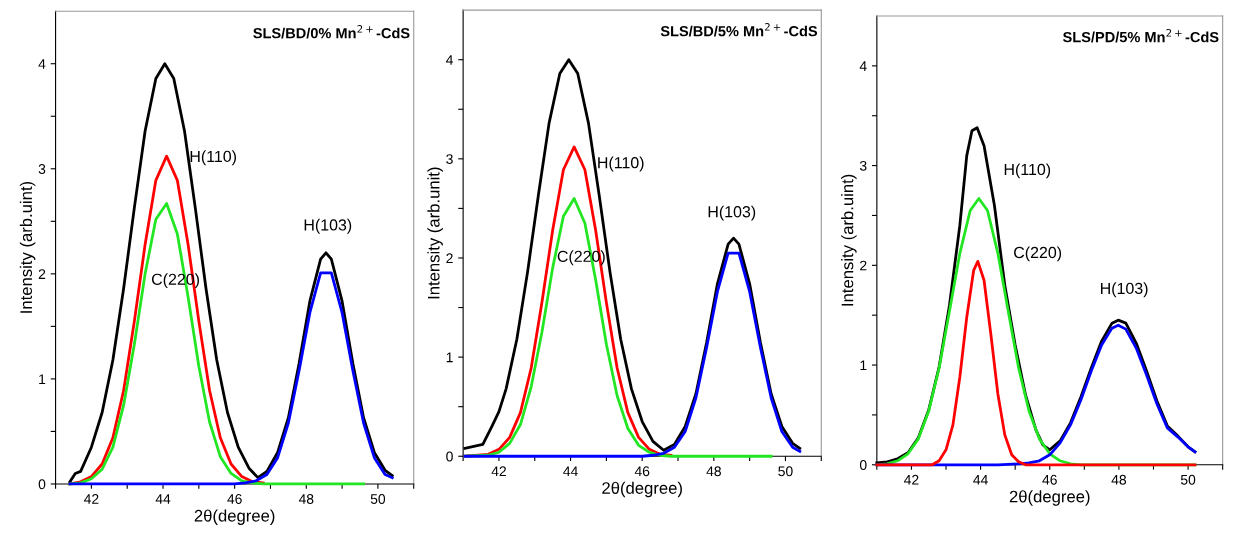 The image size is (1235, 533). What do you see at coordinates (435, 233) in the screenshot?
I see `y-axis-title: Intensity (arb.unit)` at bounding box center [435, 233].